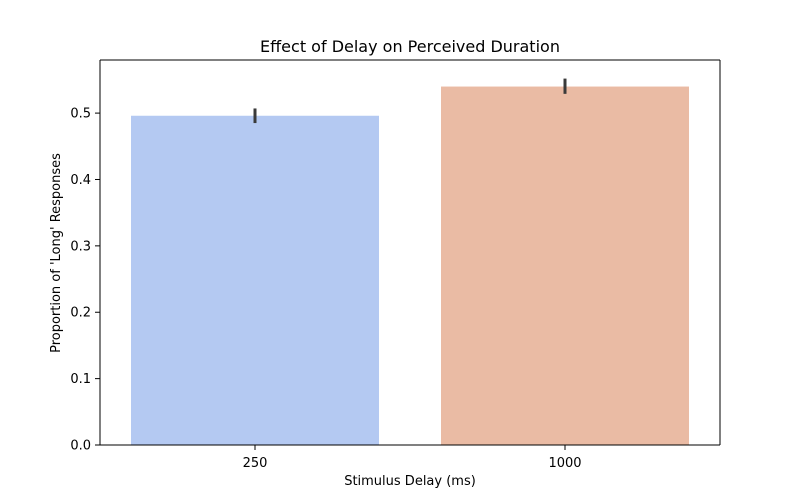  What do you see at coordinates (410, 46) in the screenshot?
I see `chart-title: Effect of Delay on Perceived Duration` at bounding box center [410, 46].